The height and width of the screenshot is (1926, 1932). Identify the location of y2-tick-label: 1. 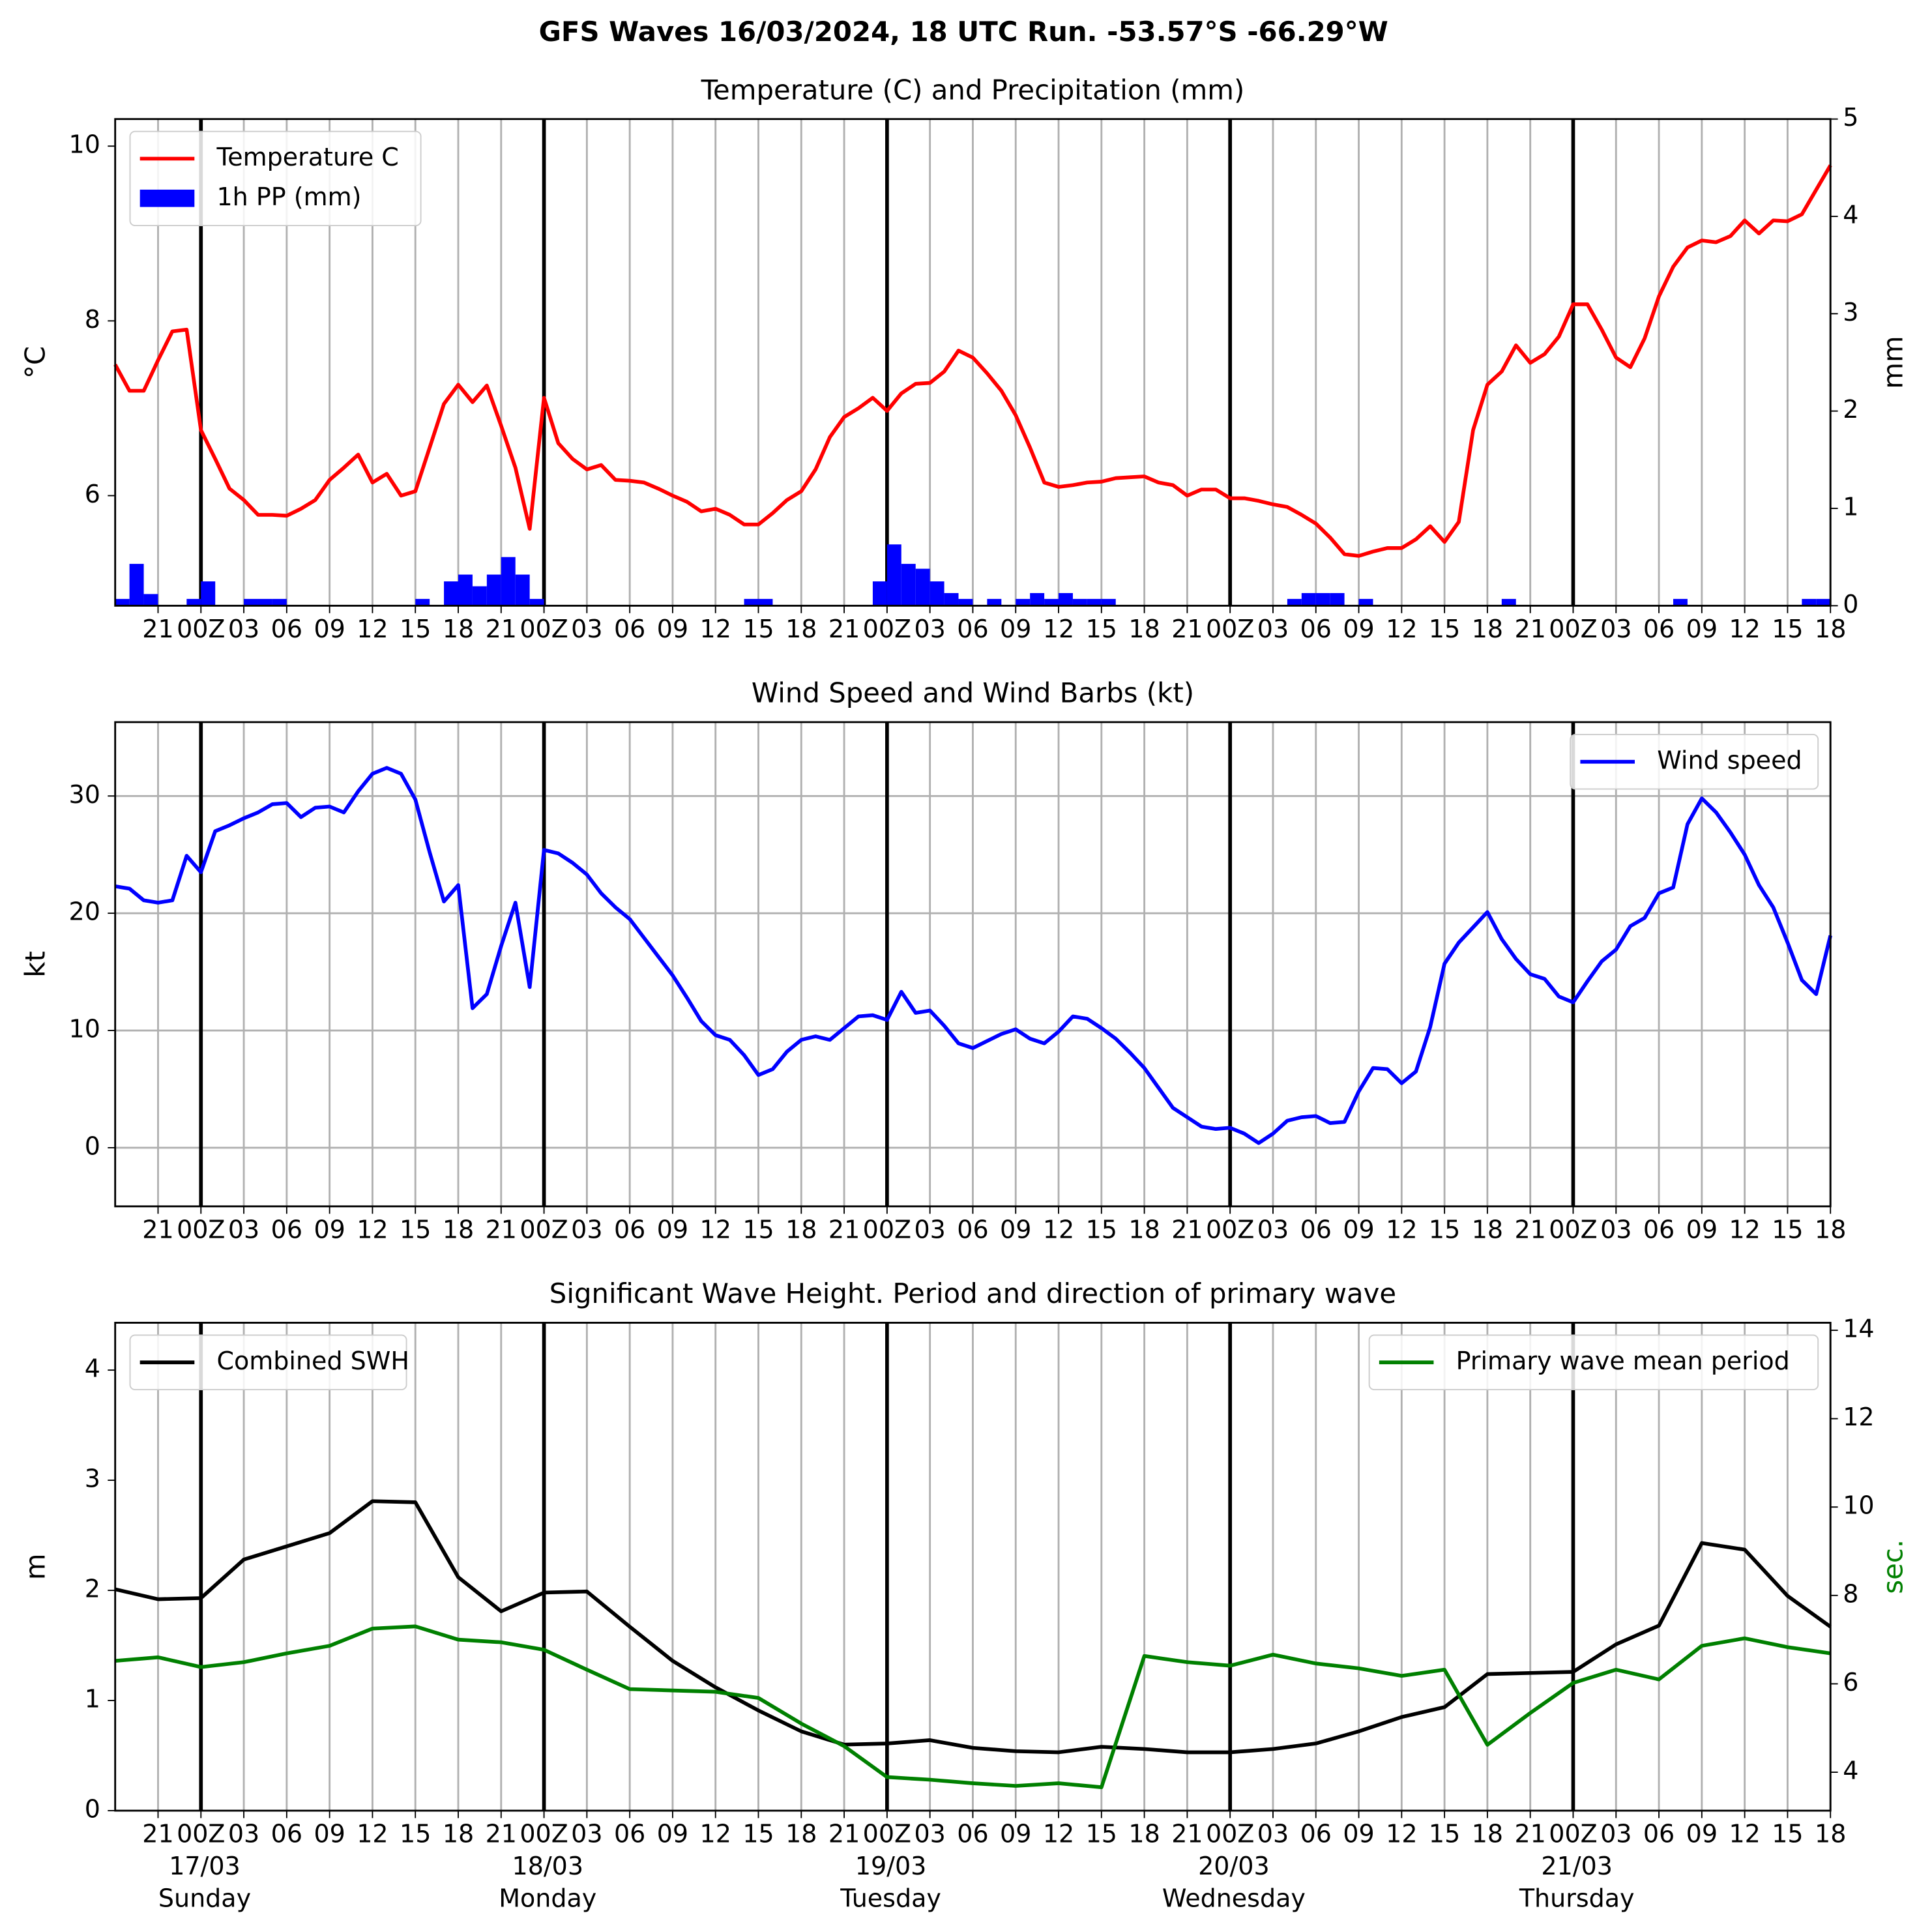
(1850, 507).